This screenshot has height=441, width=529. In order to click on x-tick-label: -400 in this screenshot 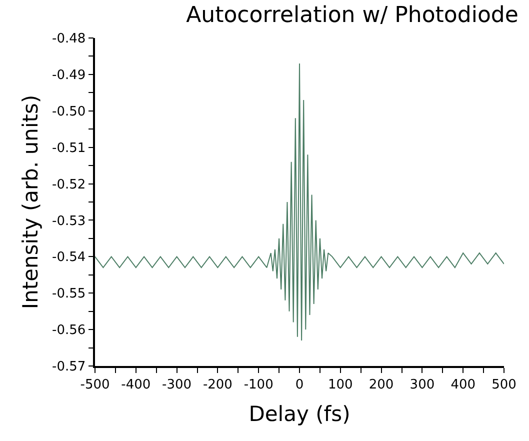, I will do `click(136, 384)`.